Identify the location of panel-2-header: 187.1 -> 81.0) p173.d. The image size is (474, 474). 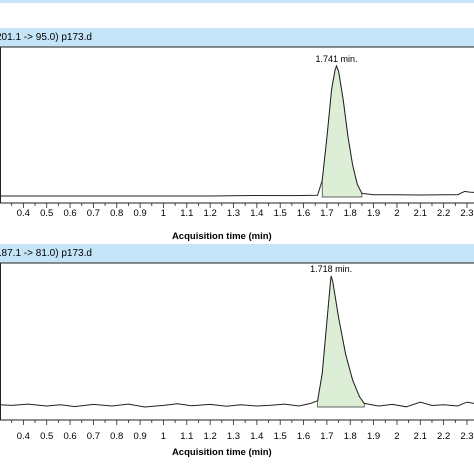
(237, 253).